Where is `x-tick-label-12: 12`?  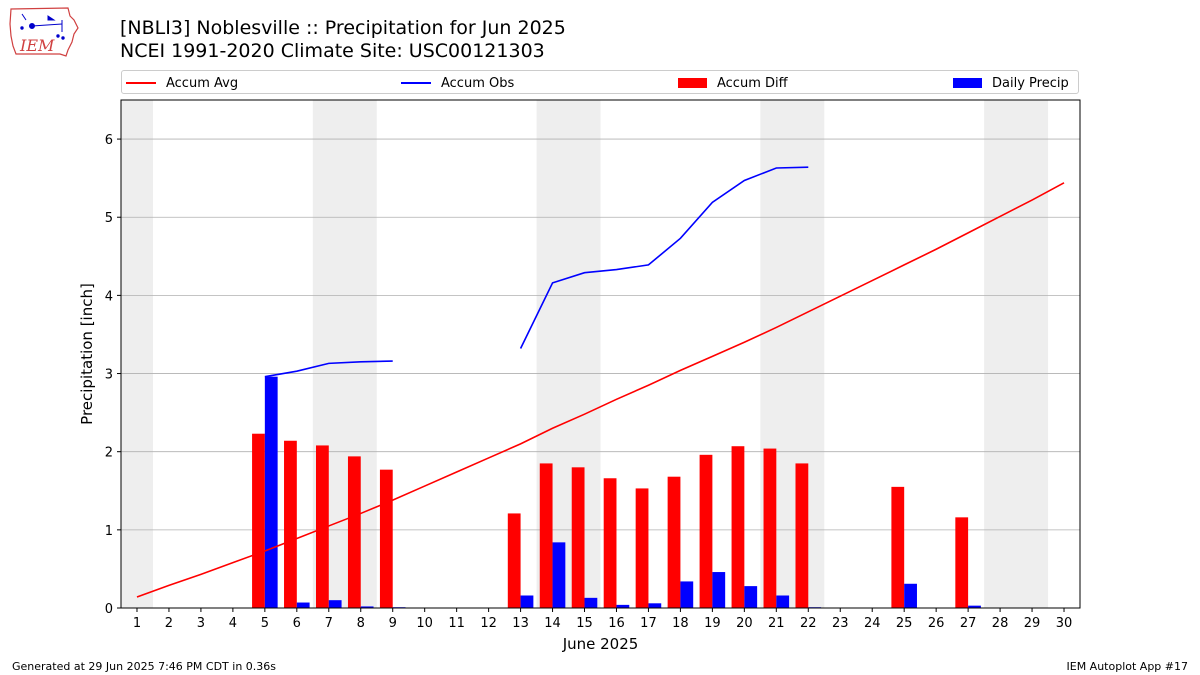
x-tick-label-12: 12 is located at coordinates (488, 623).